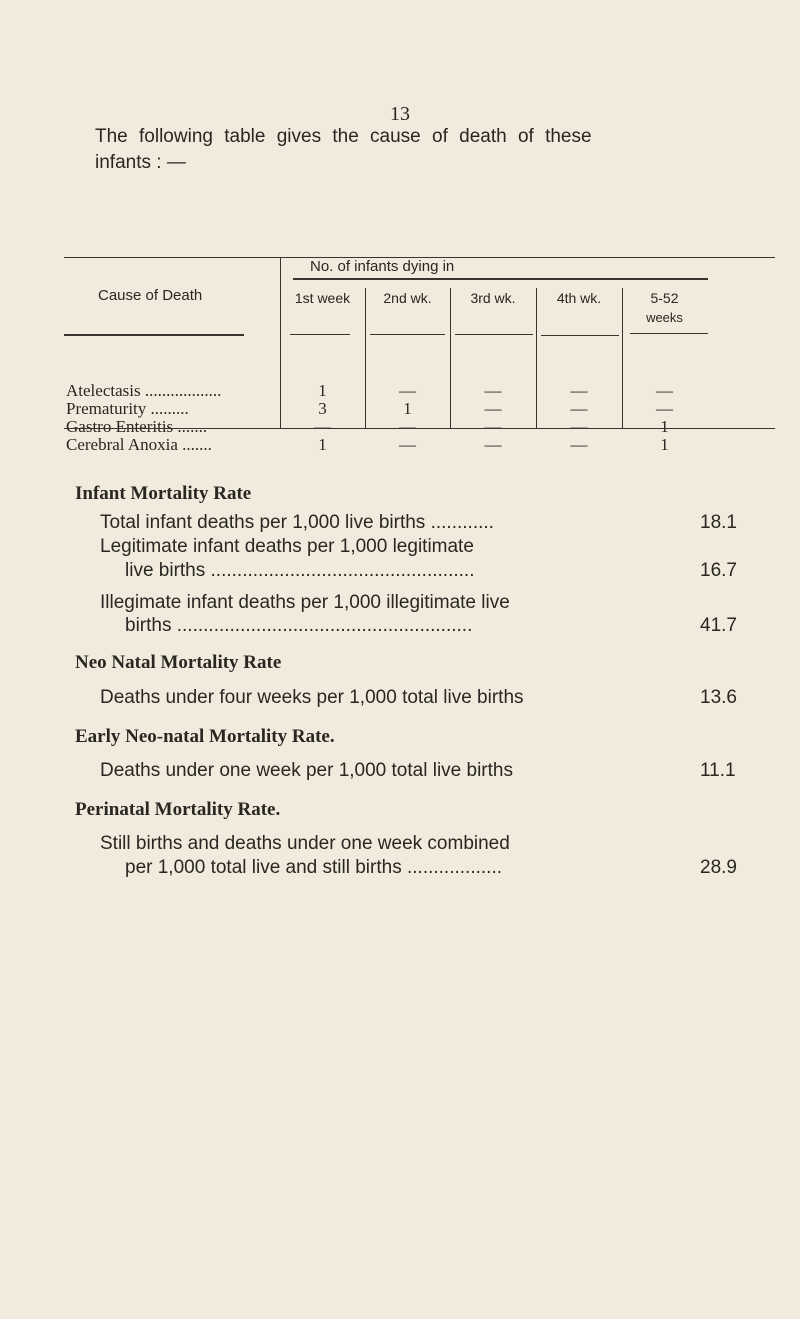  I want to click on neo-natal-heading: Neo Natal Mortality Rate, so click(178, 662).